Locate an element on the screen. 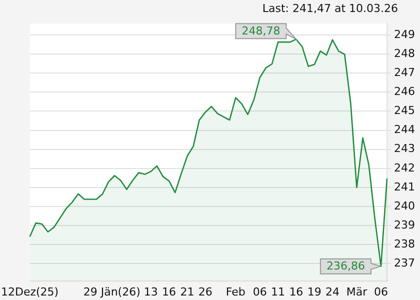 This screenshot has height=300, width=420. y-tick-label: 238 is located at coordinates (405, 243).